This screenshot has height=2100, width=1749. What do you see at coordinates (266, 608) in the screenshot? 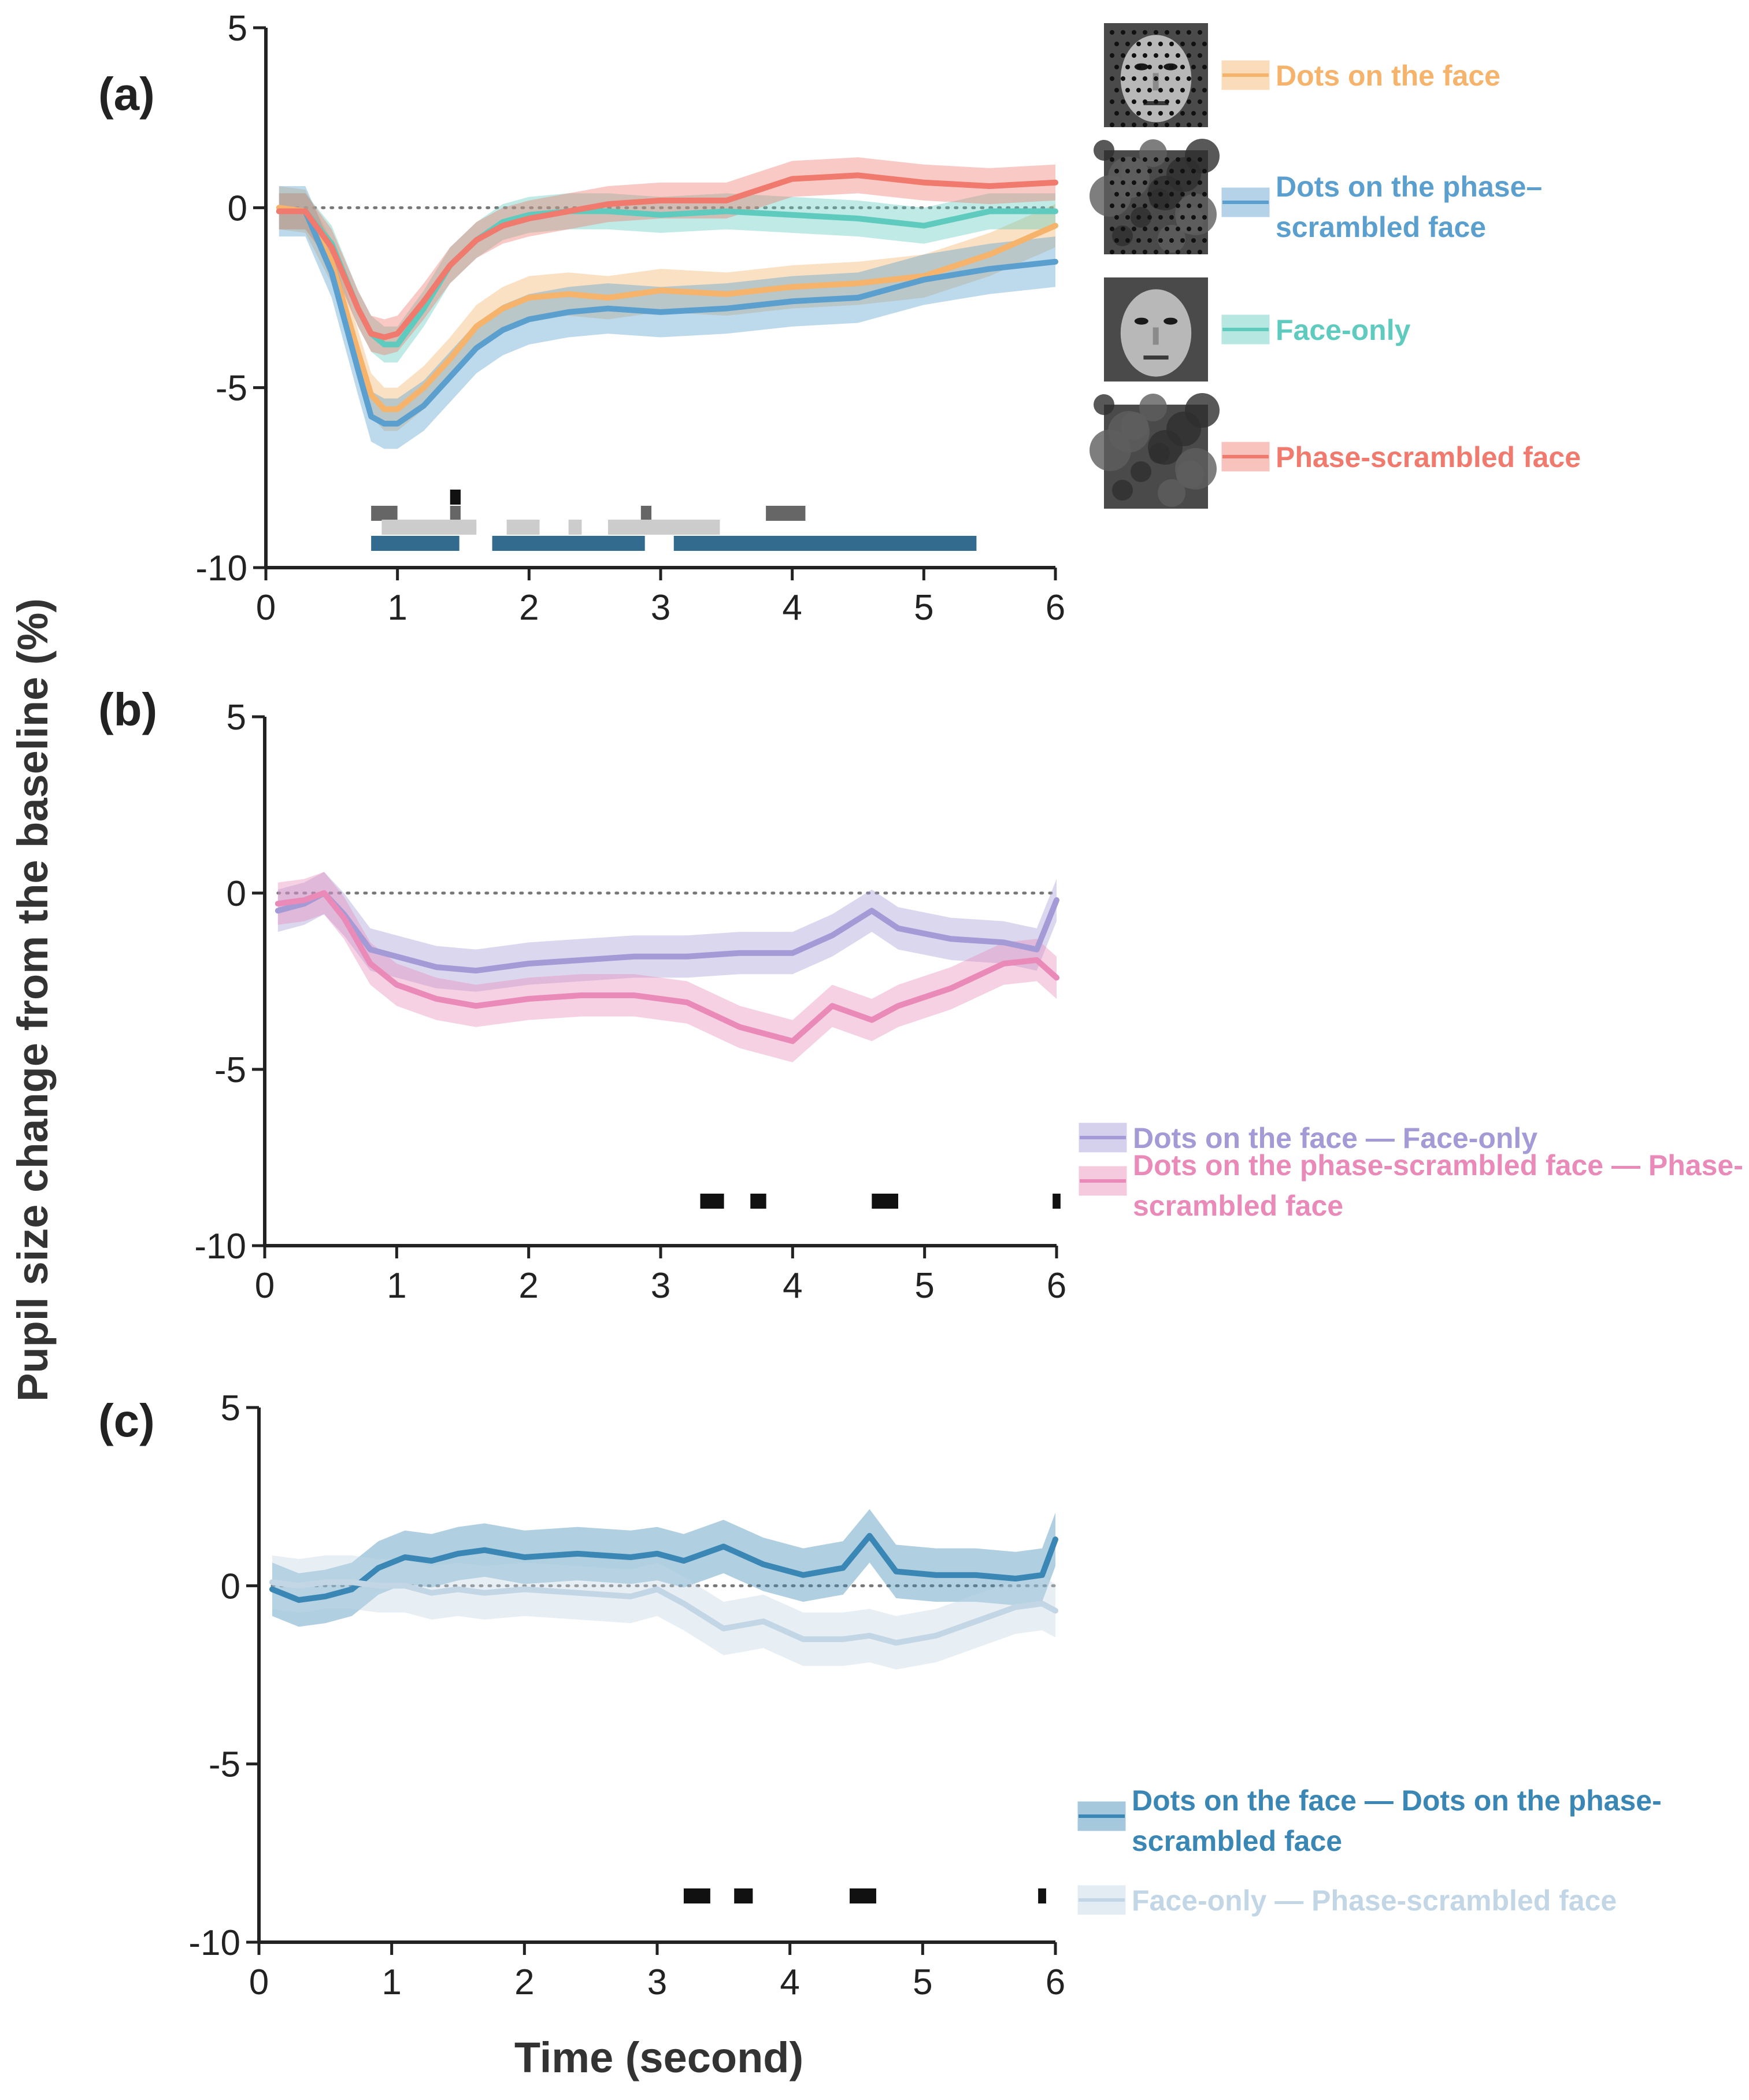
I see `x-tick-label: 0` at bounding box center [266, 608].